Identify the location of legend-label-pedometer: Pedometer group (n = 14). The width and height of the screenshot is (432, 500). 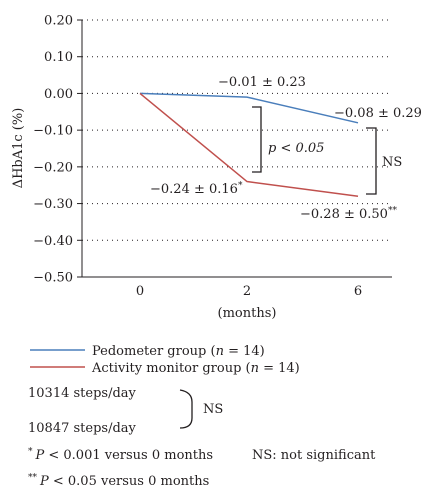
(178, 351).